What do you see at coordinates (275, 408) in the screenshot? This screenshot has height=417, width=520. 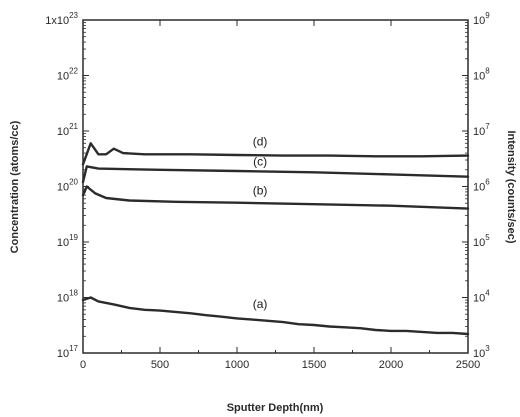 I see `x-axis-title: Sputter Depth(nm)` at bounding box center [275, 408].